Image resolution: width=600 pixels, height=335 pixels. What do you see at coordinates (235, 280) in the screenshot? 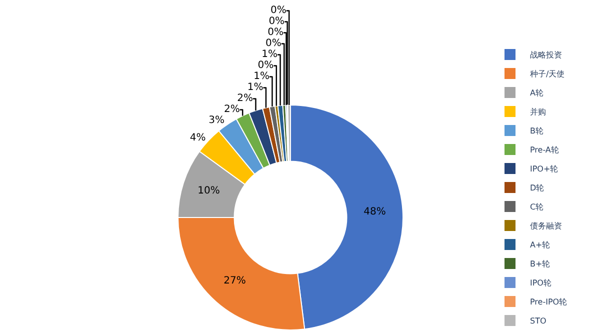
I see `data-label: 27%` at bounding box center [235, 280].